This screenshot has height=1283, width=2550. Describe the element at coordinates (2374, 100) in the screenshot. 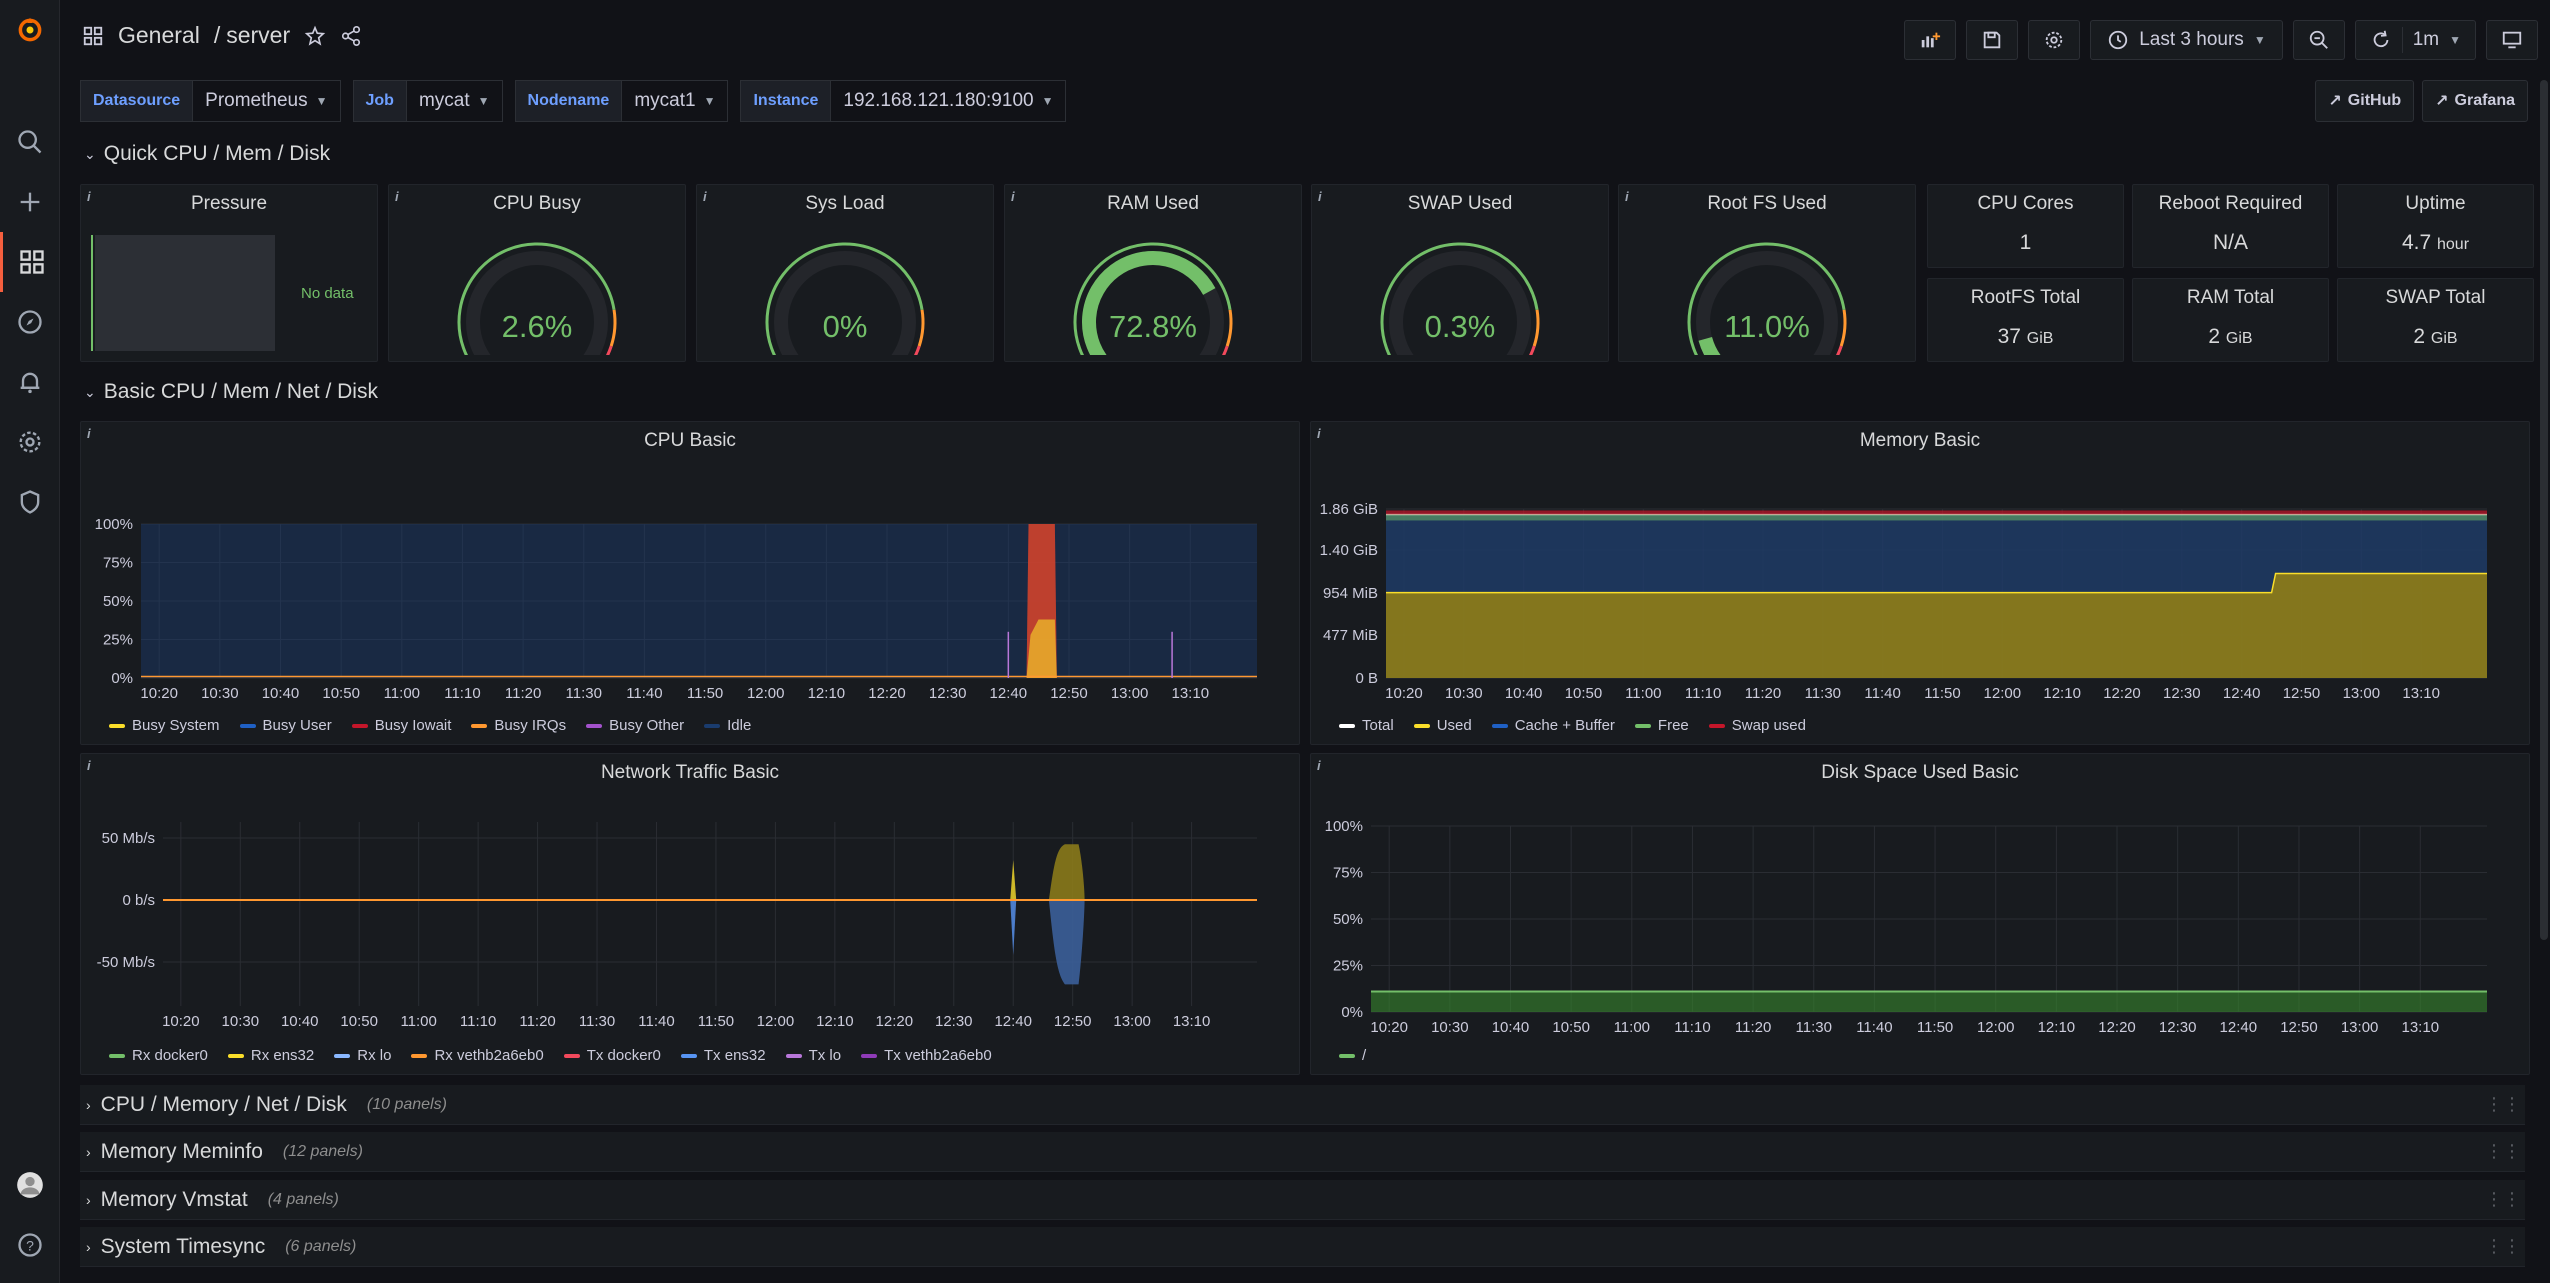

I see `link-label: GitHub` at that location.